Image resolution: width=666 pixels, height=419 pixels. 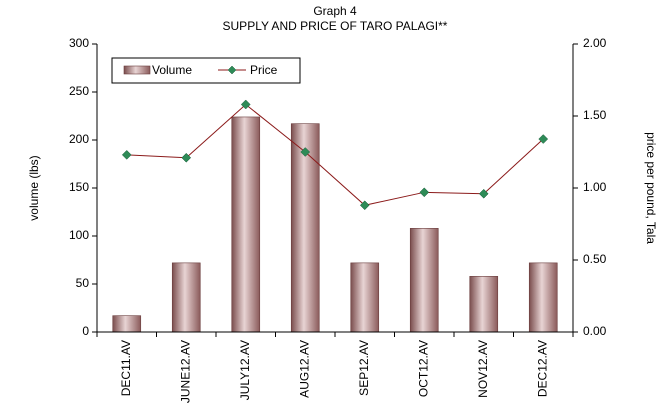 I want to click on y-tick-label: 250, so click(x=79, y=91).